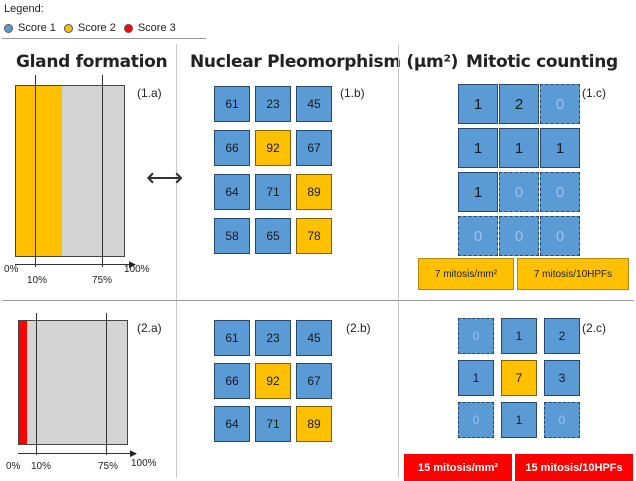  I want to click on tag-1b: (1.b), so click(352, 93).